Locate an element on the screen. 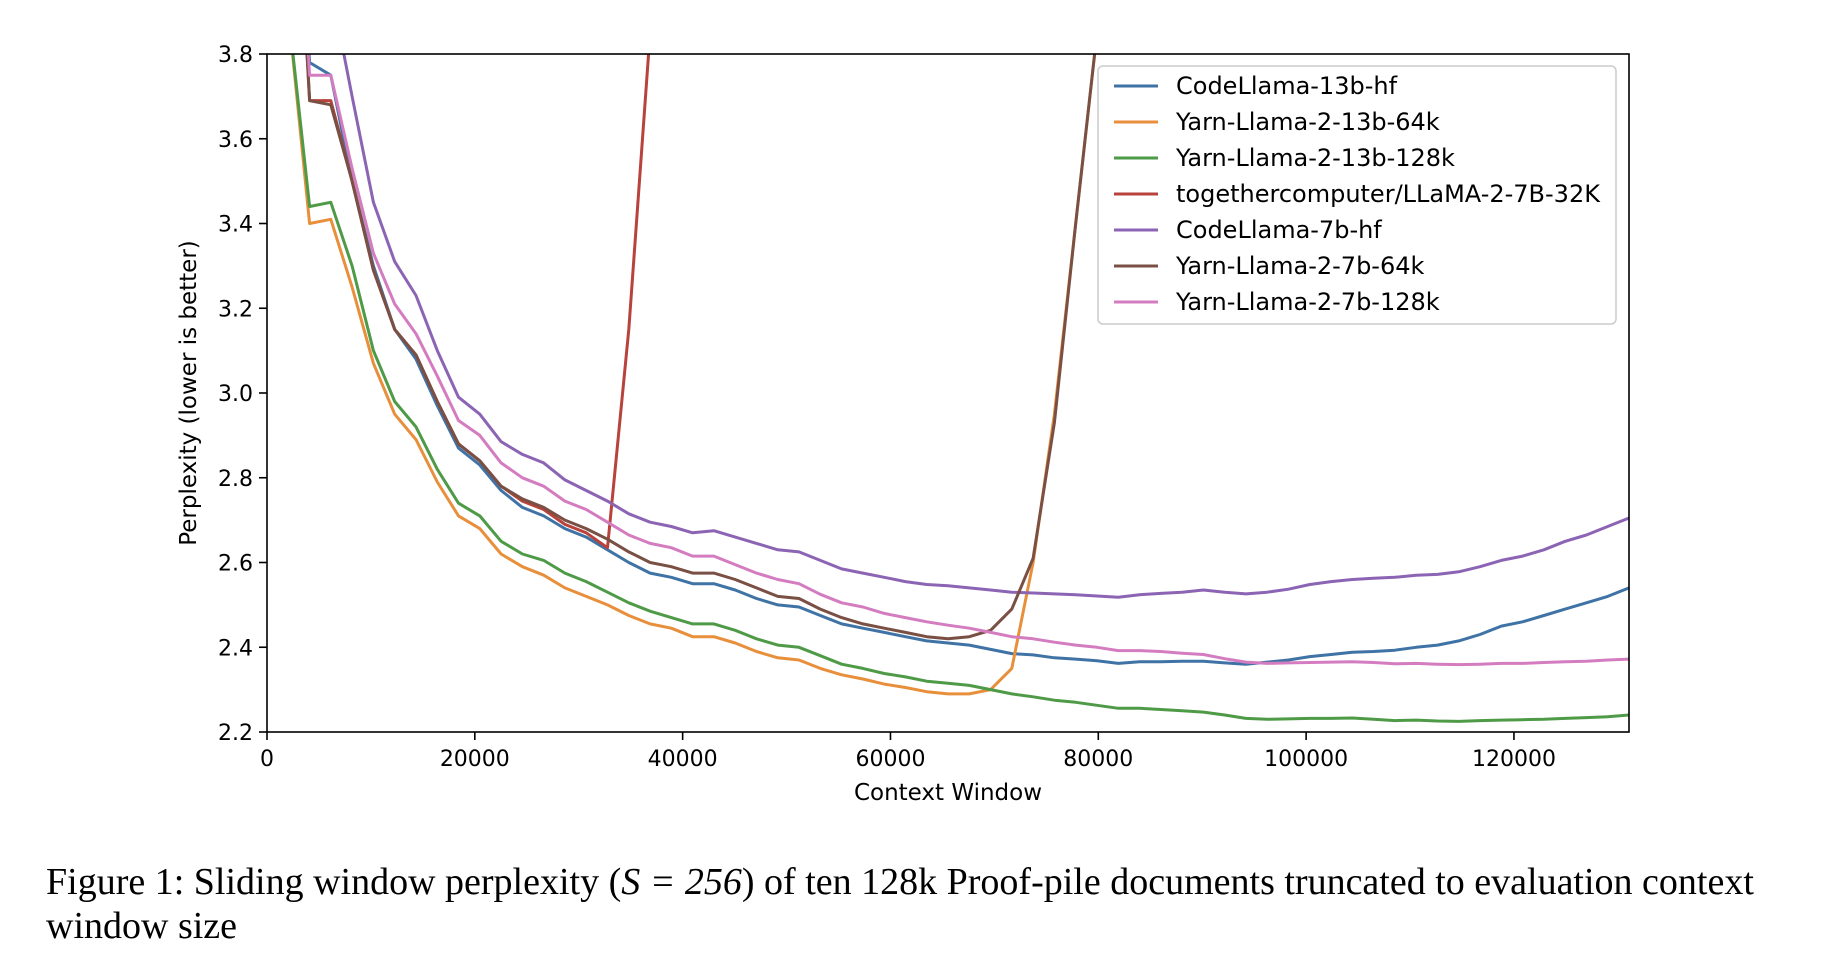 This screenshot has height=978, width=1824. legend-label: togethercomputer/LLaMA-2-7B-32K is located at coordinates (1388, 194).